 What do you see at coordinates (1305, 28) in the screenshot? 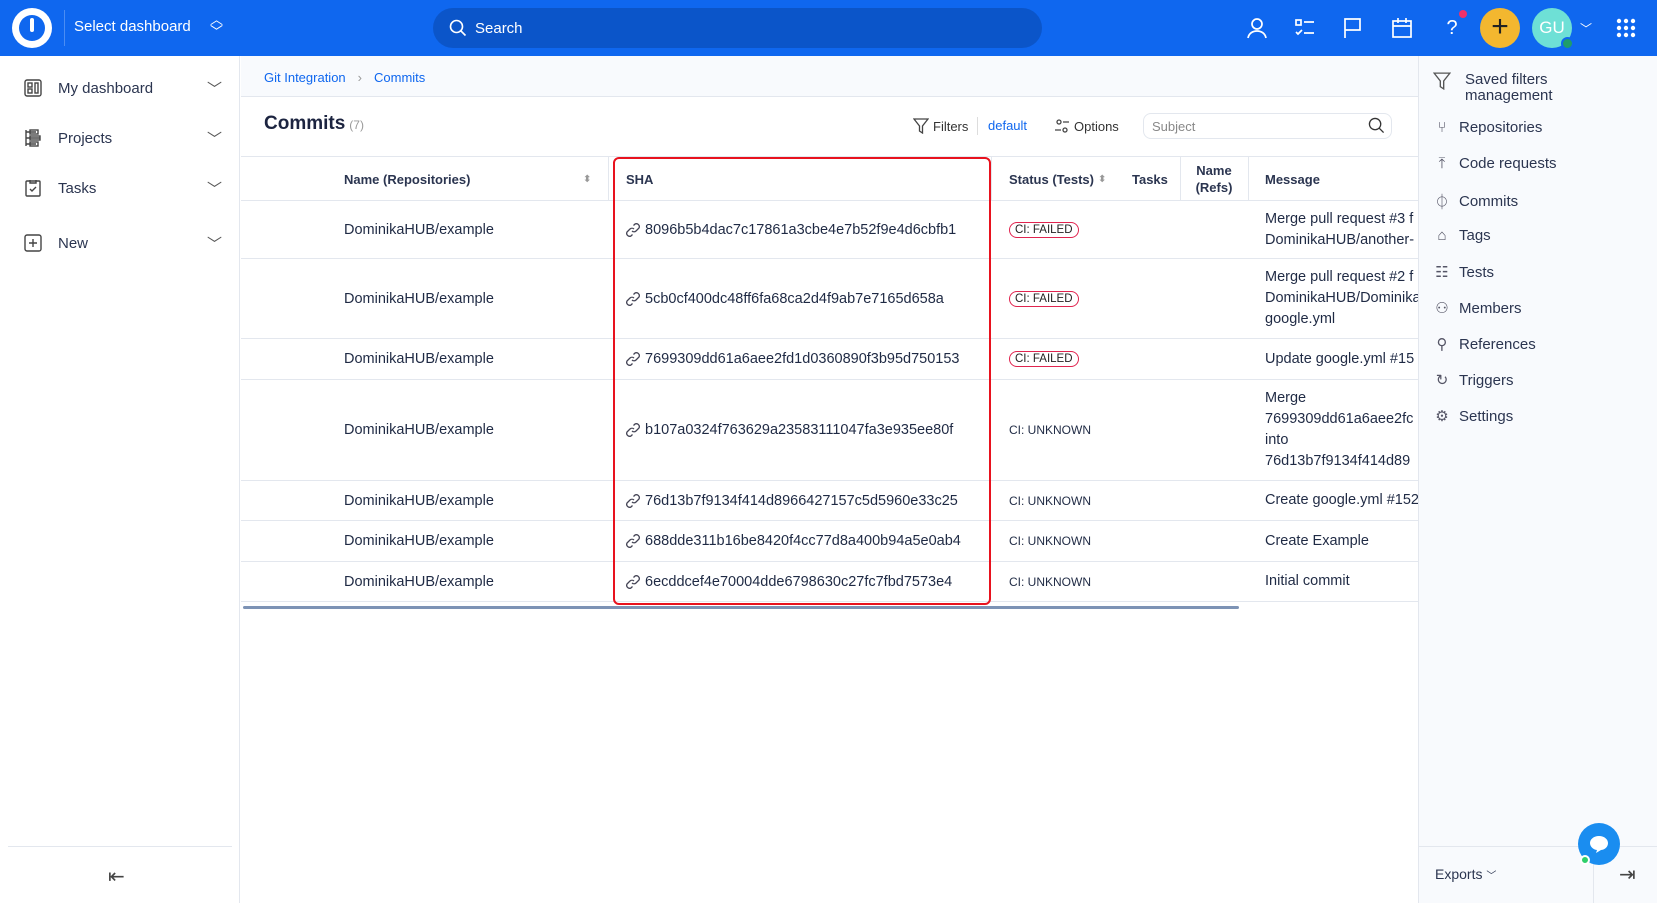
I see `checklist-icon` at bounding box center [1305, 28].